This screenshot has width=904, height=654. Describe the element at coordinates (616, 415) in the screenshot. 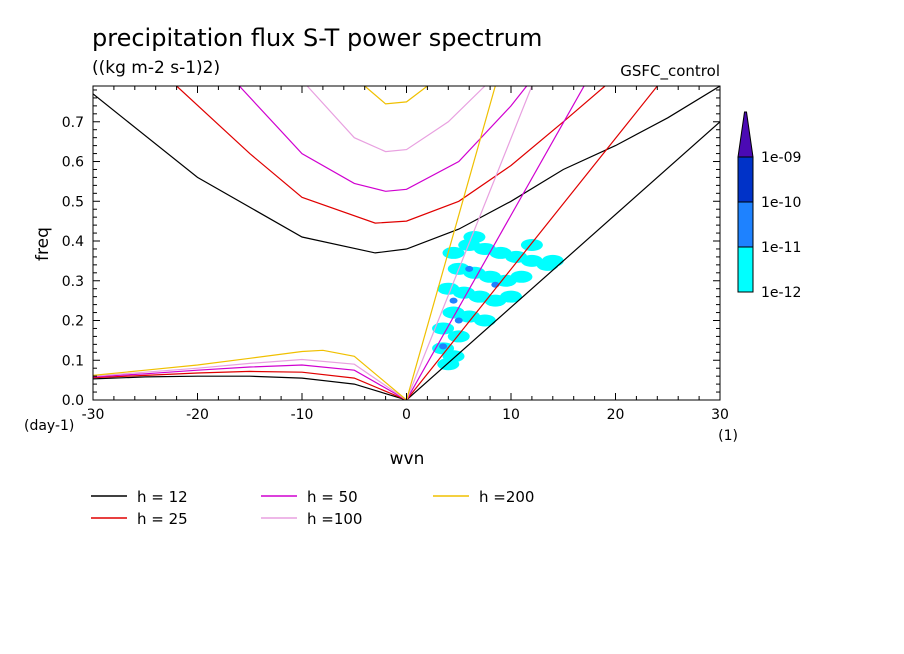

I see `x-tick-label-5: 20` at that location.